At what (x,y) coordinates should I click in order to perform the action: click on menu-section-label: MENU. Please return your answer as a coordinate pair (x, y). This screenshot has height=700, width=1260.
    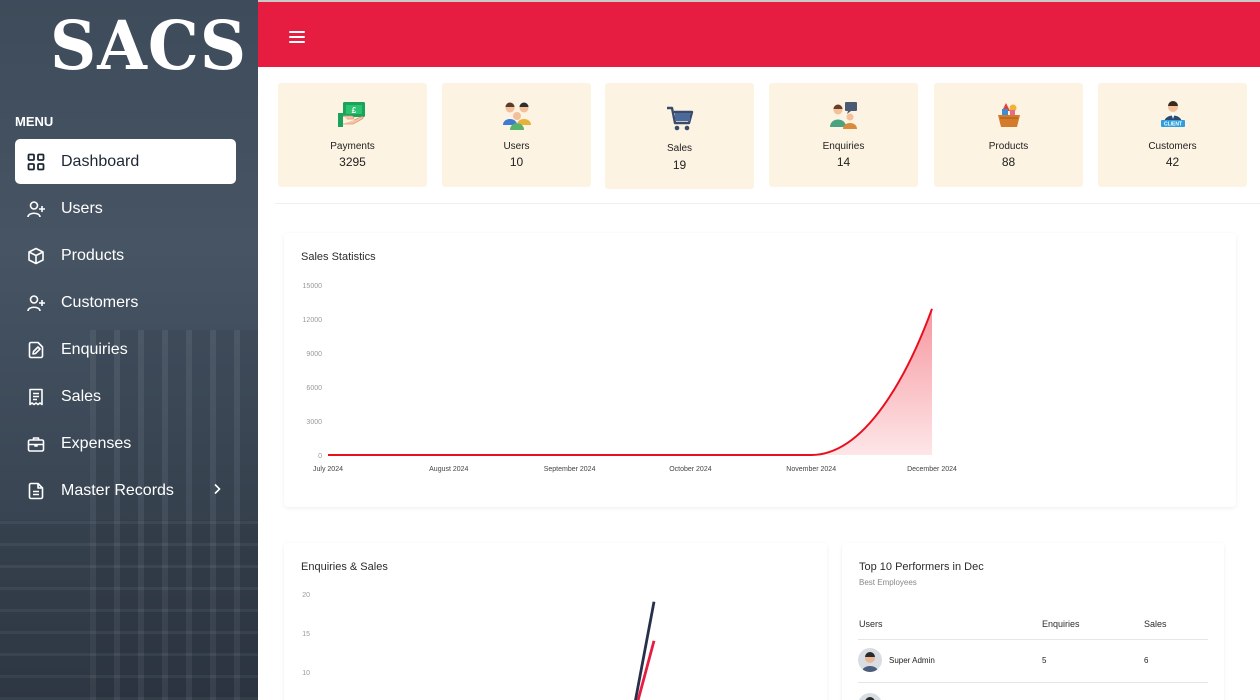
    Looking at the image, I should click on (34, 121).